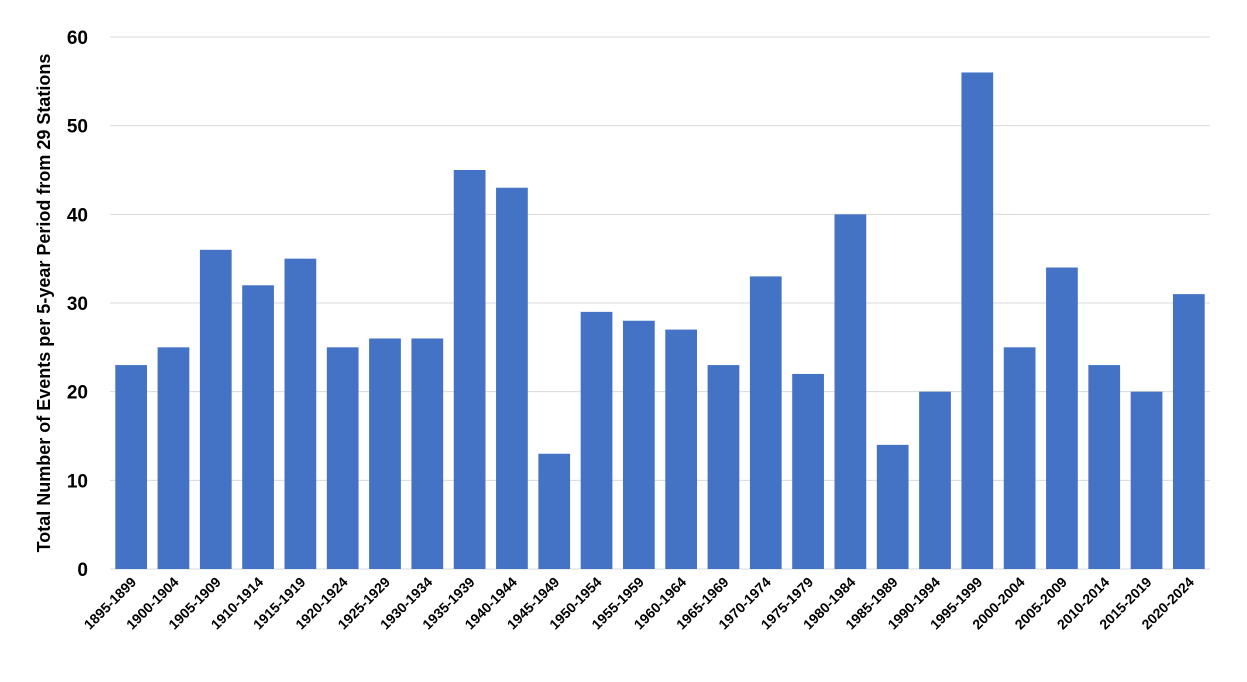  What do you see at coordinates (977, 320) in the screenshot?
I see `bar-1995-1999` at bounding box center [977, 320].